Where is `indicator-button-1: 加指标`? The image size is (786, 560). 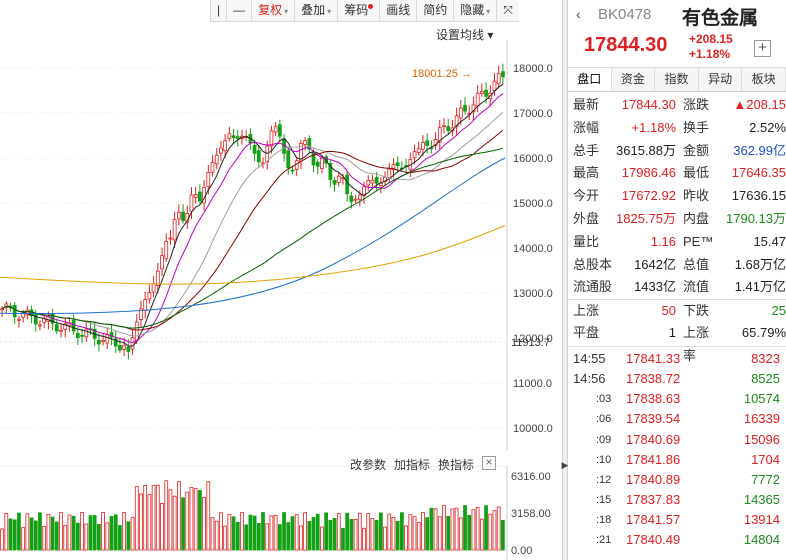 indicator-button-1: 加指标 is located at coordinates (412, 465).